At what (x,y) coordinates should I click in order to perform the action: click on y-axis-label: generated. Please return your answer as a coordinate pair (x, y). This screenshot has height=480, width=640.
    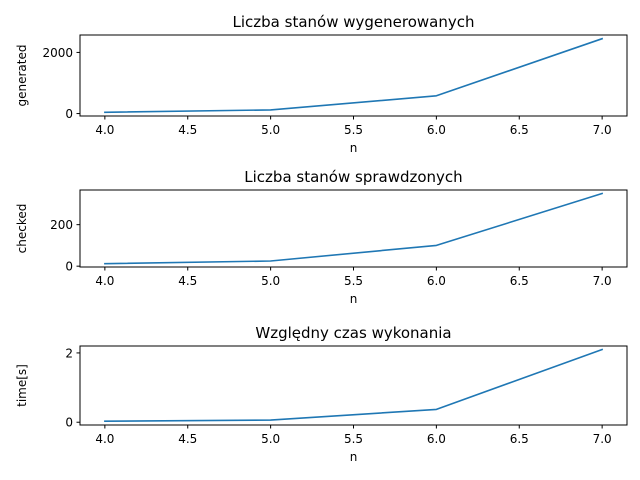
    Looking at the image, I should click on (22, 76).